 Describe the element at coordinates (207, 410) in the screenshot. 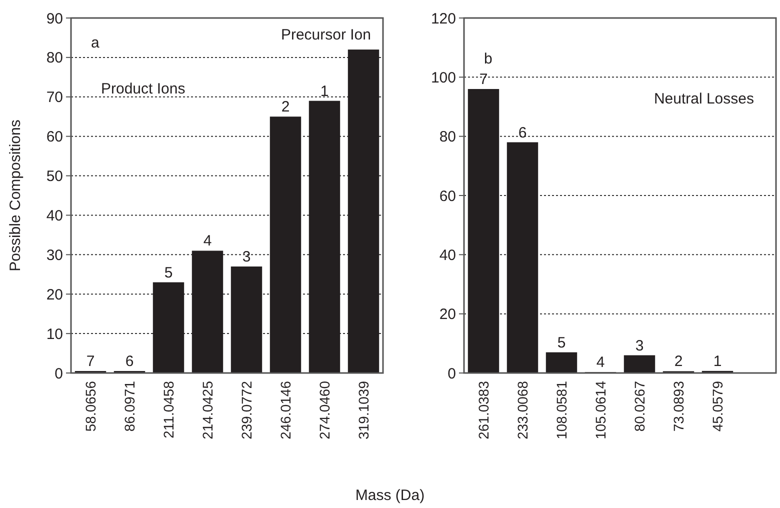

I see `x-tick-label: 214.0425` at that location.